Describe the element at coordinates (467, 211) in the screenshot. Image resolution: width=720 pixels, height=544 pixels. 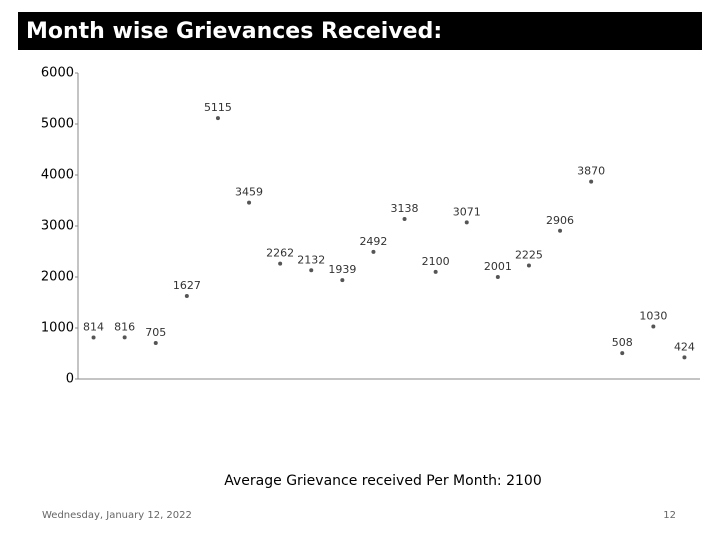
I see `data-label: 3071` at that location.